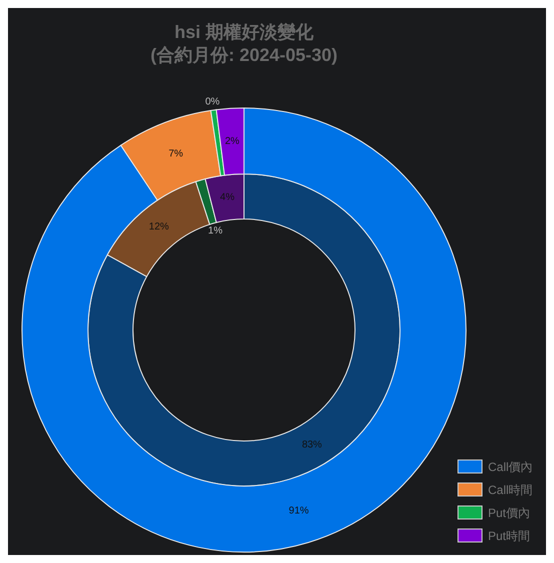 The width and height of the screenshot is (554, 563). What do you see at coordinates (176, 154) in the screenshot?
I see `data-label: 7%` at bounding box center [176, 154].